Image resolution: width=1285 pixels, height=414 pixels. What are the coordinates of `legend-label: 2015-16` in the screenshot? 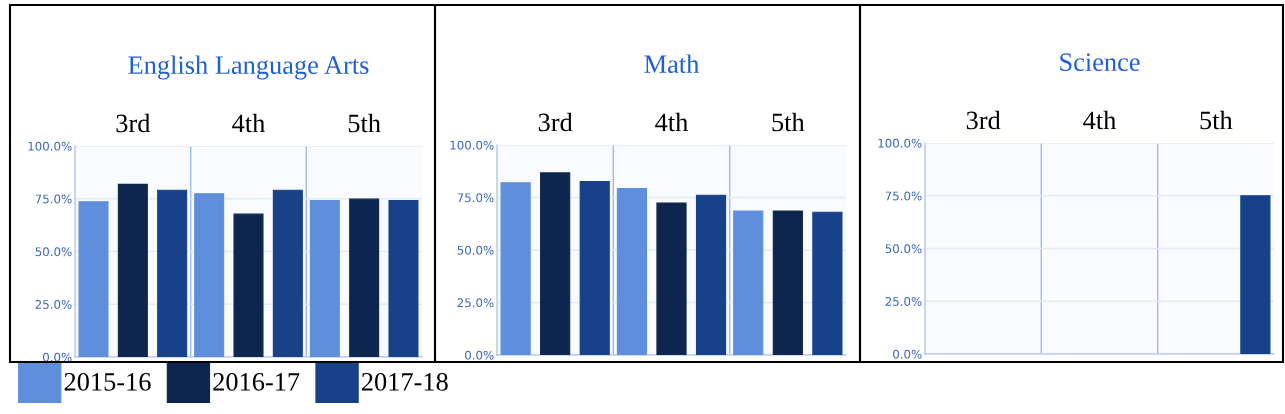 It's located at (107, 381).